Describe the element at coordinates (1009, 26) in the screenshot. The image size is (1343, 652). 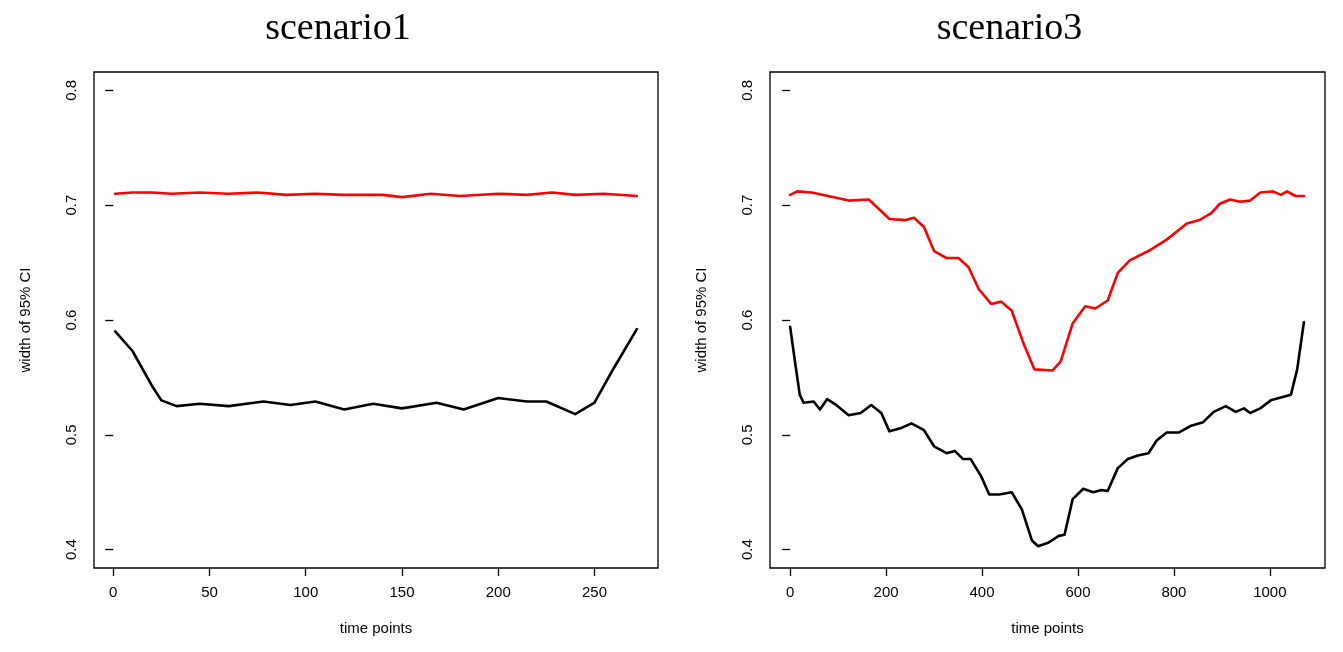
I see `chart-title: scenario3` at that location.